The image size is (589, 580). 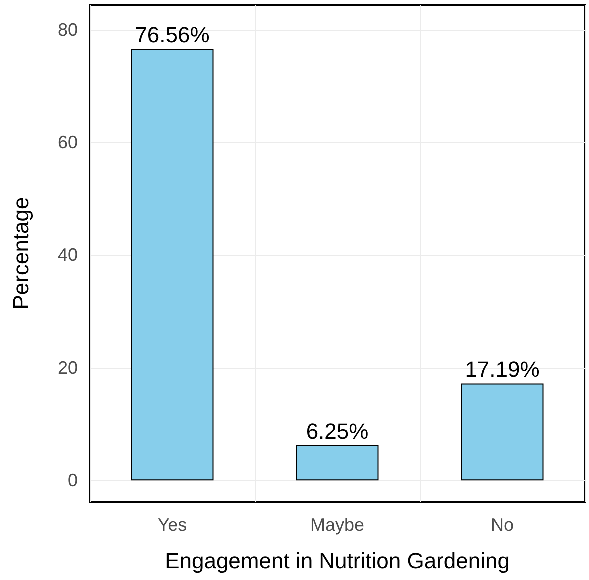 What do you see at coordinates (502, 525) in the screenshot?
I see `x-tick-label: No` at bounding box center [502, 525].